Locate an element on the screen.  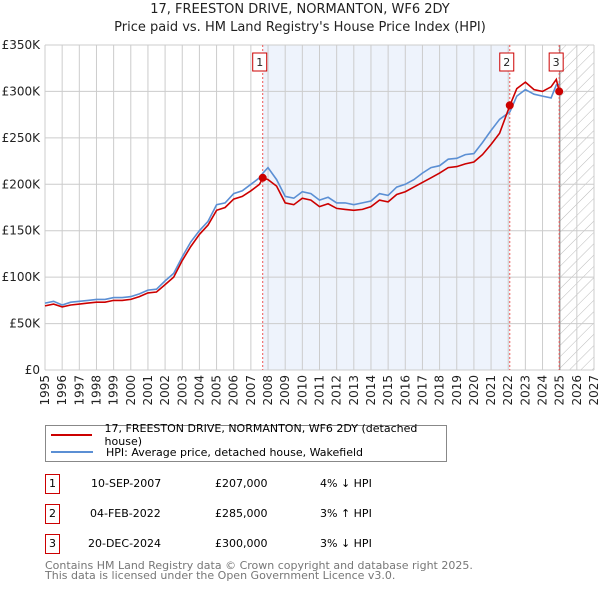
sale-hpi-diff: 3% ↓ HPI is located at coordinates (346, 543).